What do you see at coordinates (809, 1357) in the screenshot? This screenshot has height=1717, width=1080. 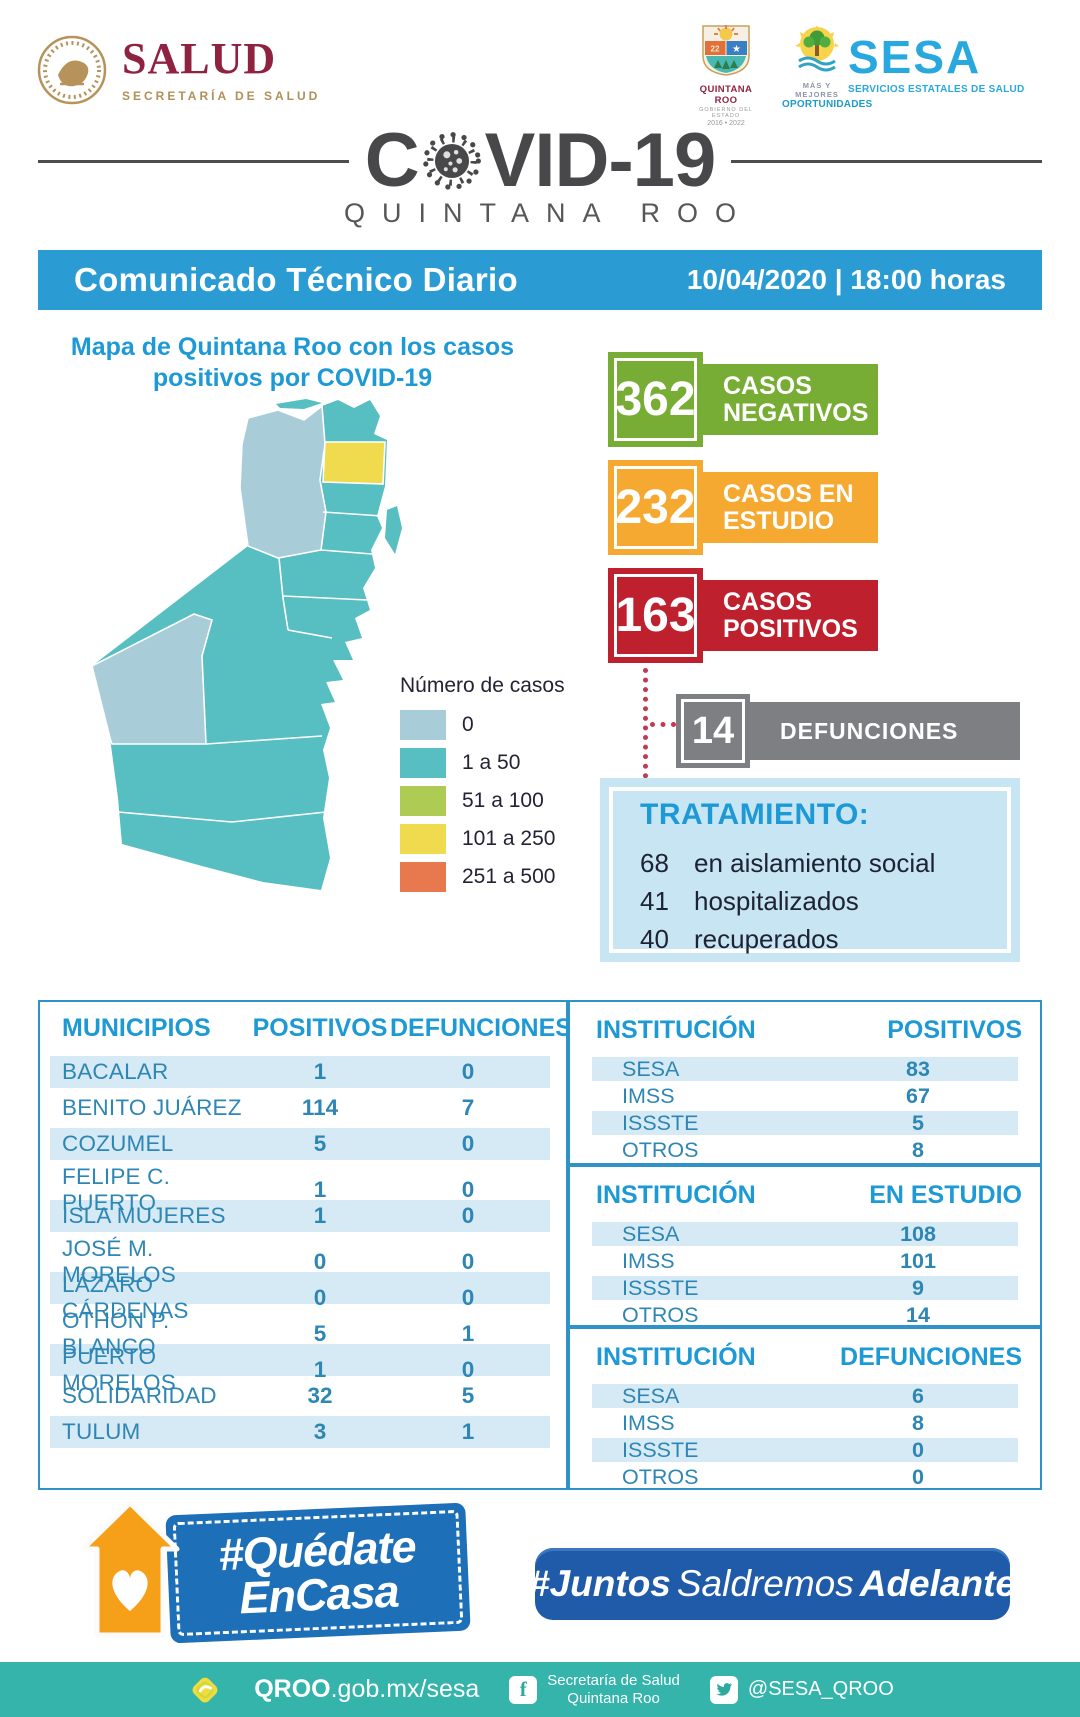 I see `institution-table-header: INSTITUCIÓN DEFUNCIONES` at bounding box center [809, 1357].